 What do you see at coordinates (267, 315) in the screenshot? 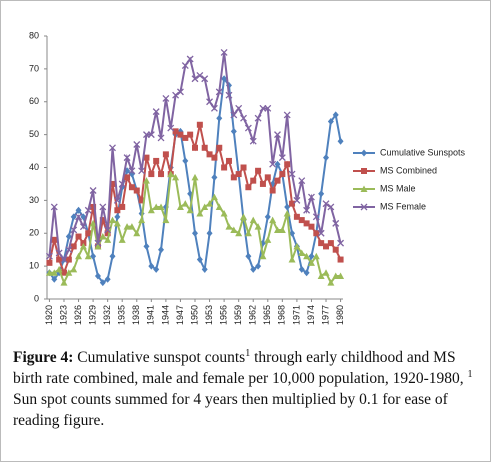
I see `x-tick-label: 1965` at bounding box center [267, 315].